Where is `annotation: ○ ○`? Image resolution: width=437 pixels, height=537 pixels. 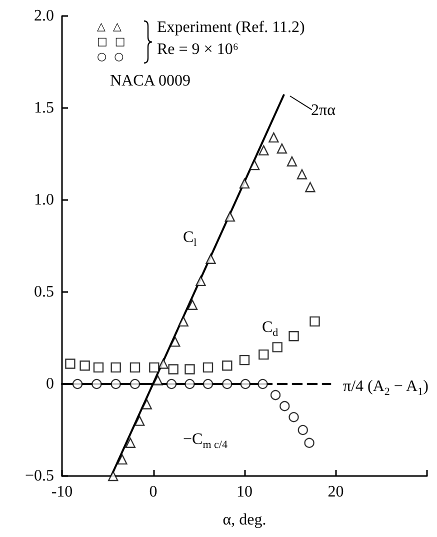 annotation: ○ ○ is located at coordinates (111, 56).